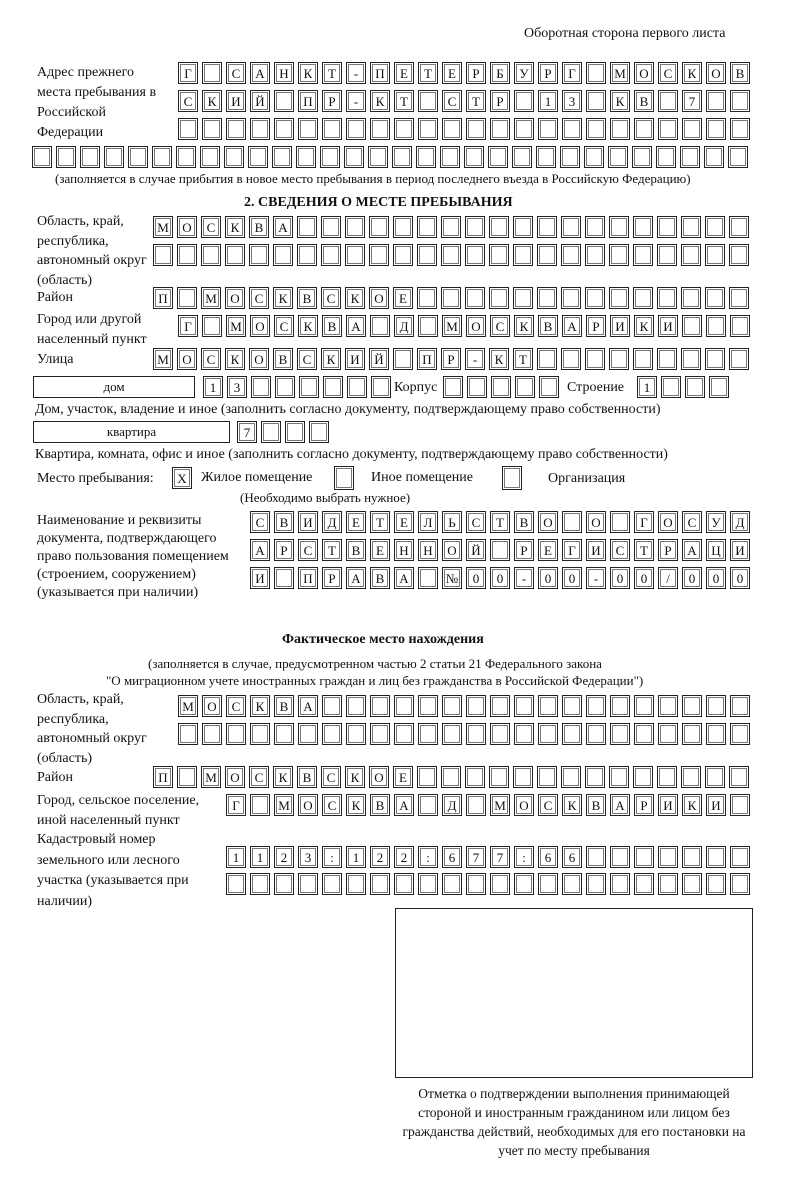 The image size is (800, 1180). What do you see at coordinates (283, 359) in the screenshot?
I see `char-box: В` at bounding box center [283, 359].